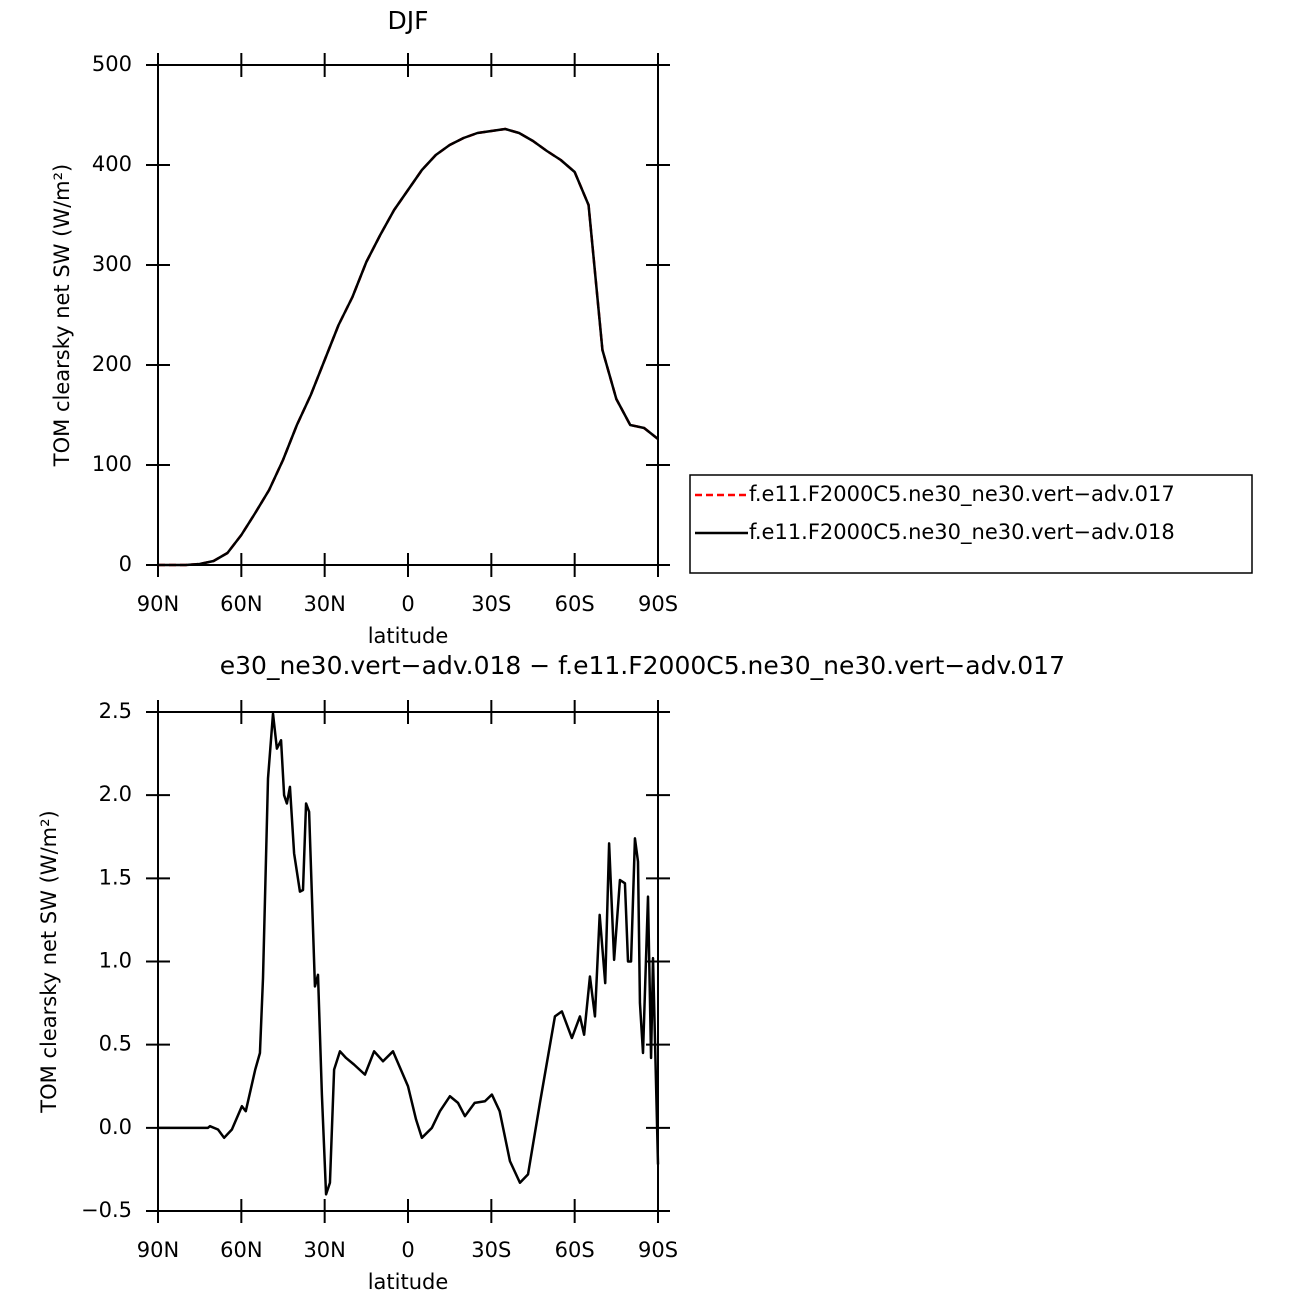 The width and height of the screenshot is (1302, 1303). I want to click on y-tick-label: 400, so click(112, 164).